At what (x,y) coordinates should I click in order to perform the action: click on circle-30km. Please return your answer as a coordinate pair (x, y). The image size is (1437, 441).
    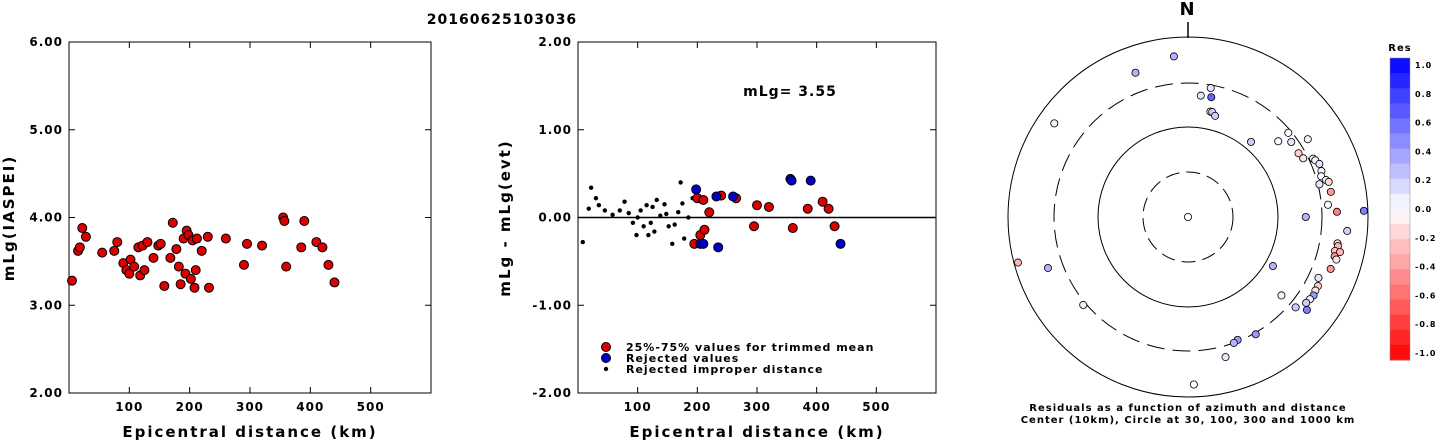
    Looking at the image, I should click on (1188, 217).